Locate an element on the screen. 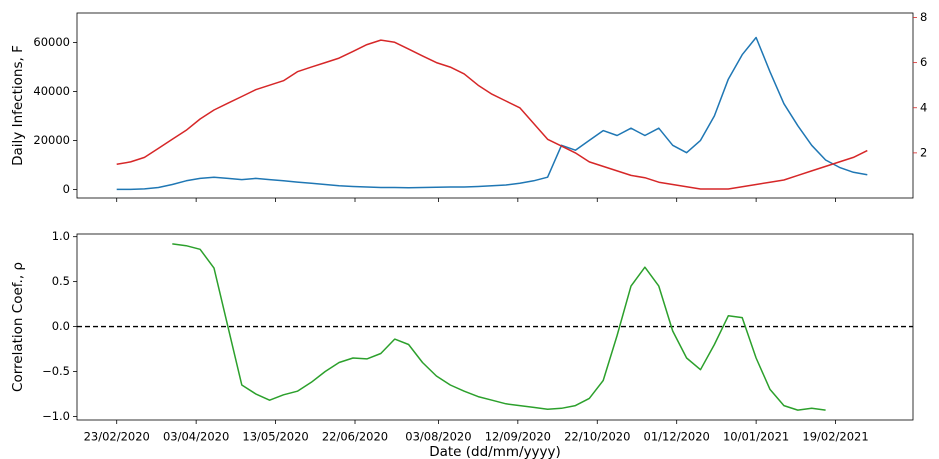  x-tick-label: 03/04/2020 is located at coordinates (196, 437).